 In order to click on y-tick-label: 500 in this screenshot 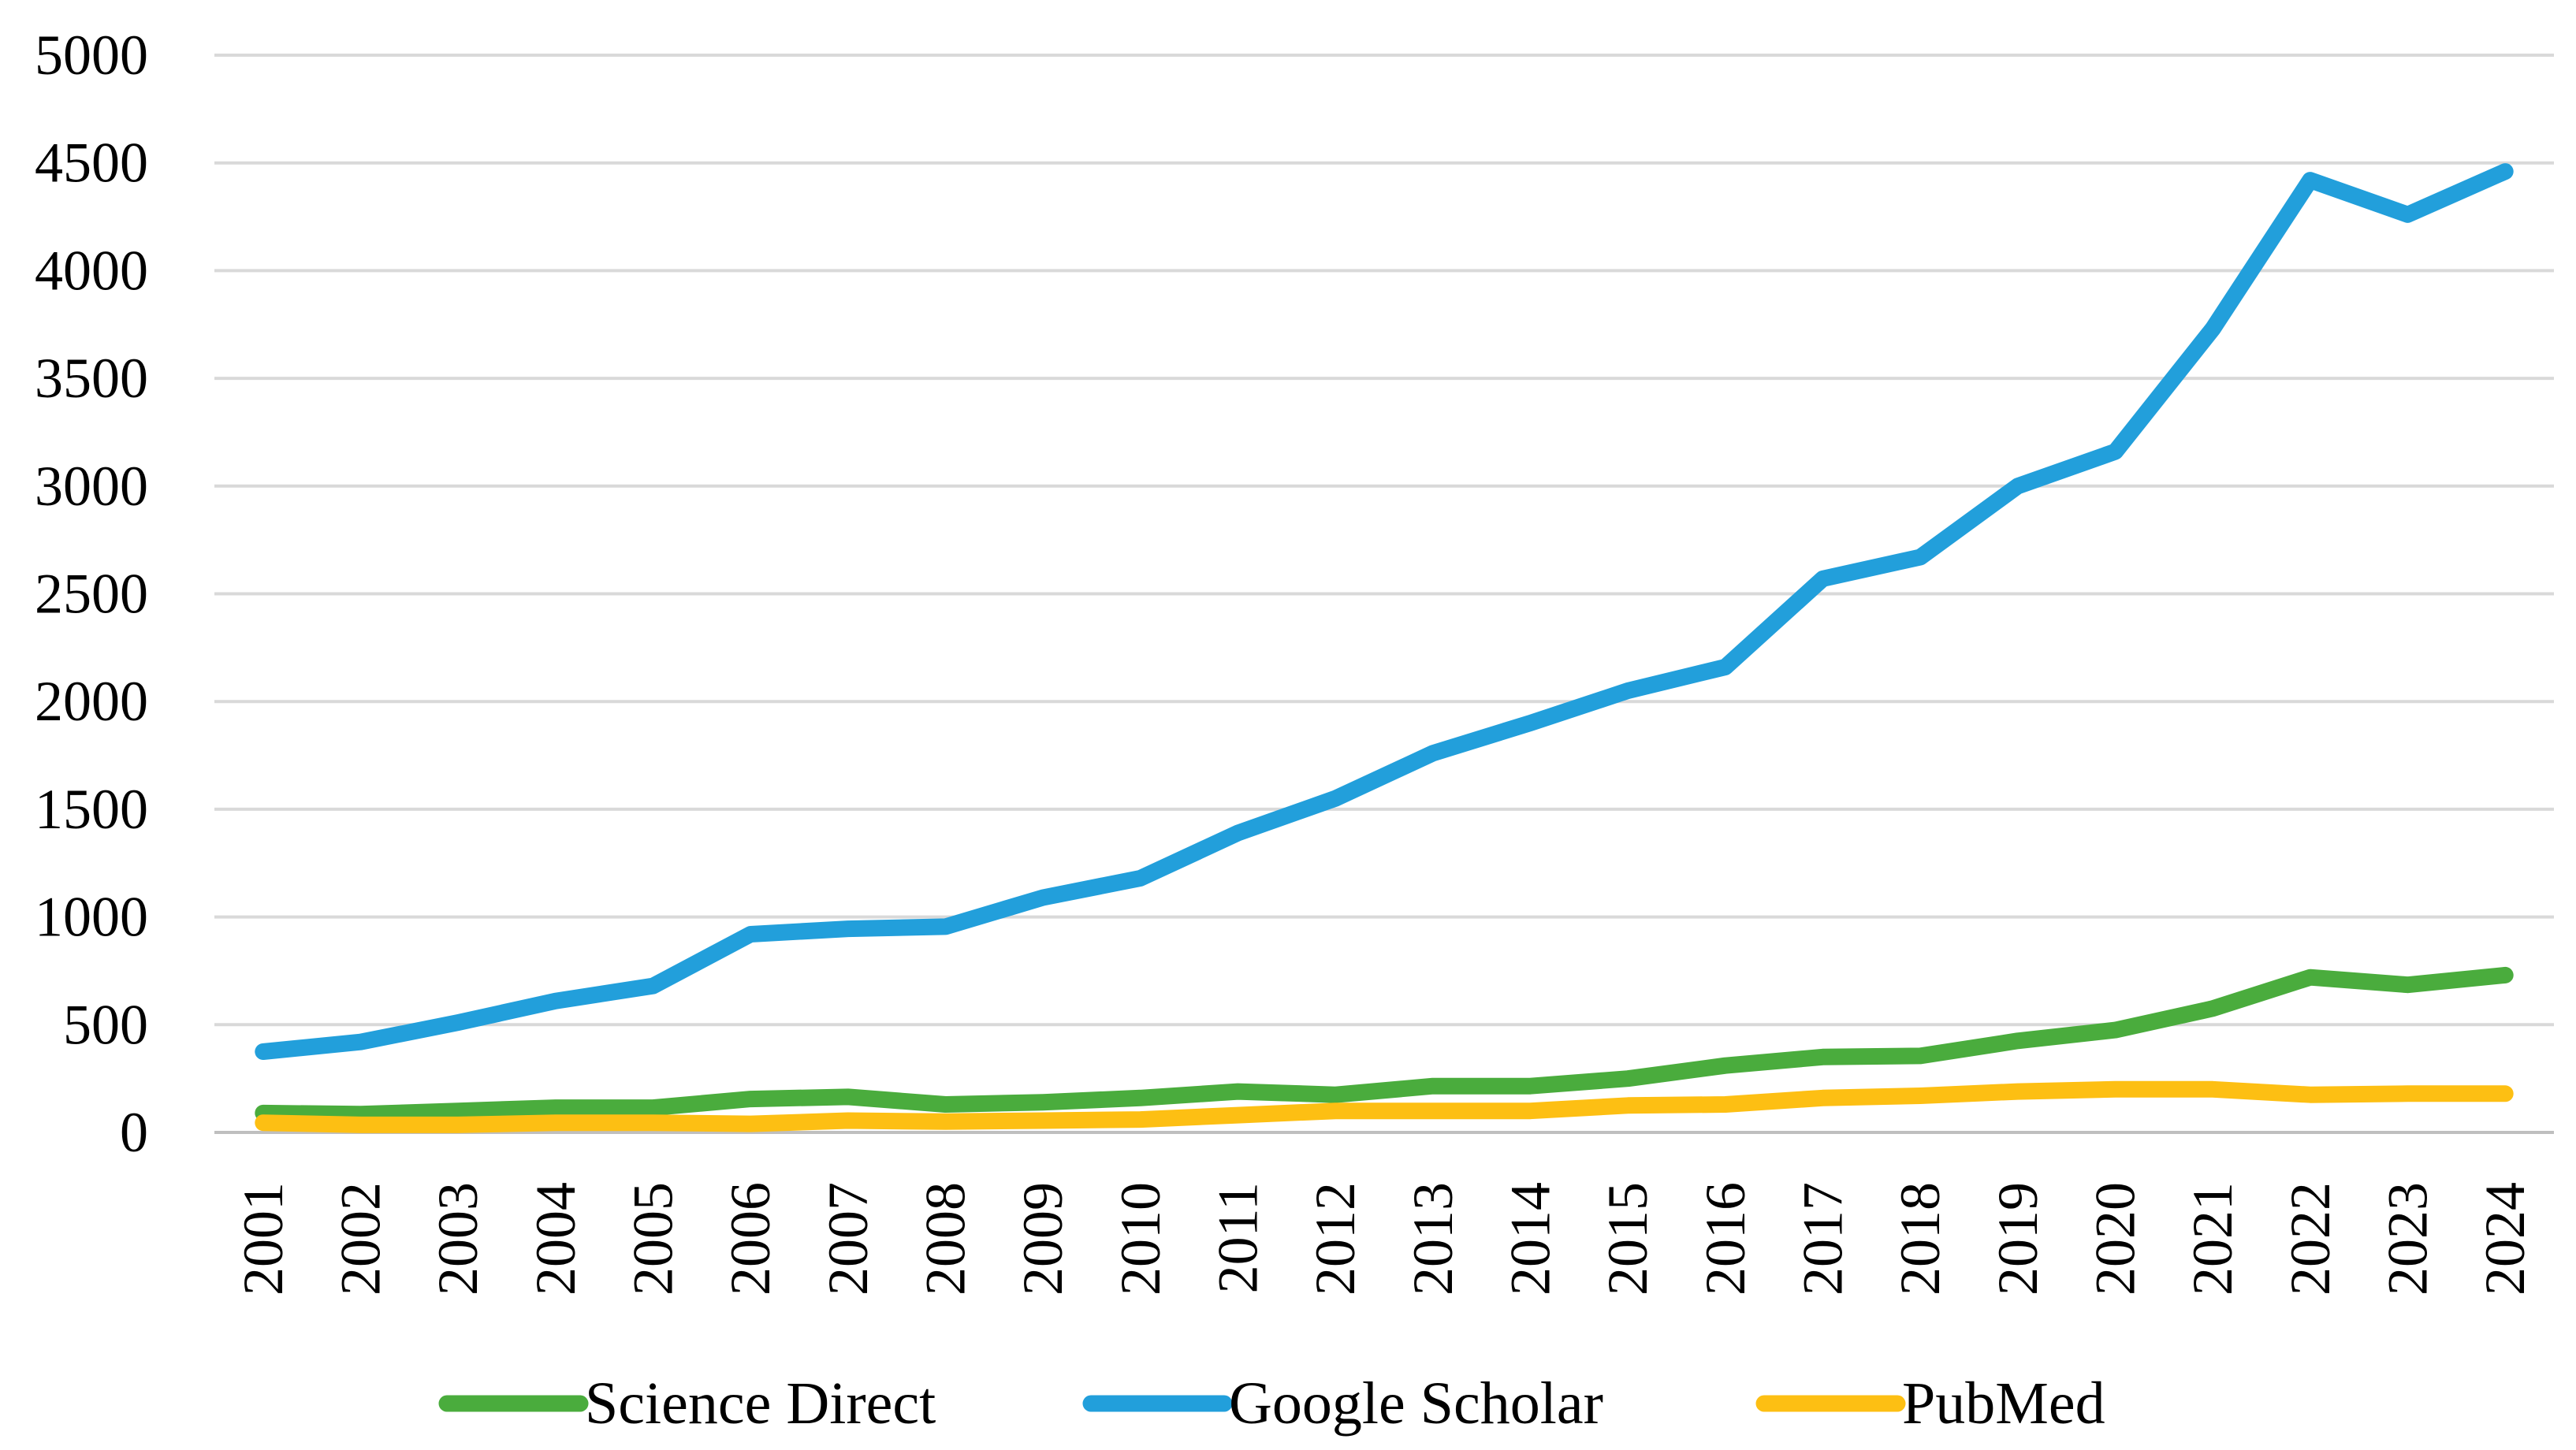, I will do `click(105, 1024)`.